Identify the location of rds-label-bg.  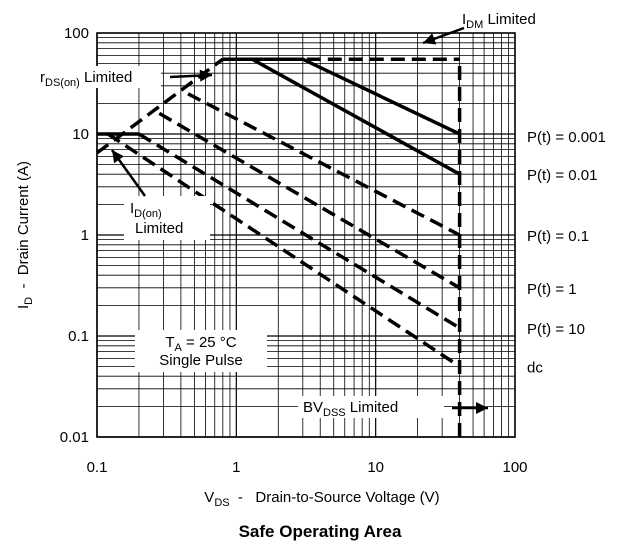
(99, 77).